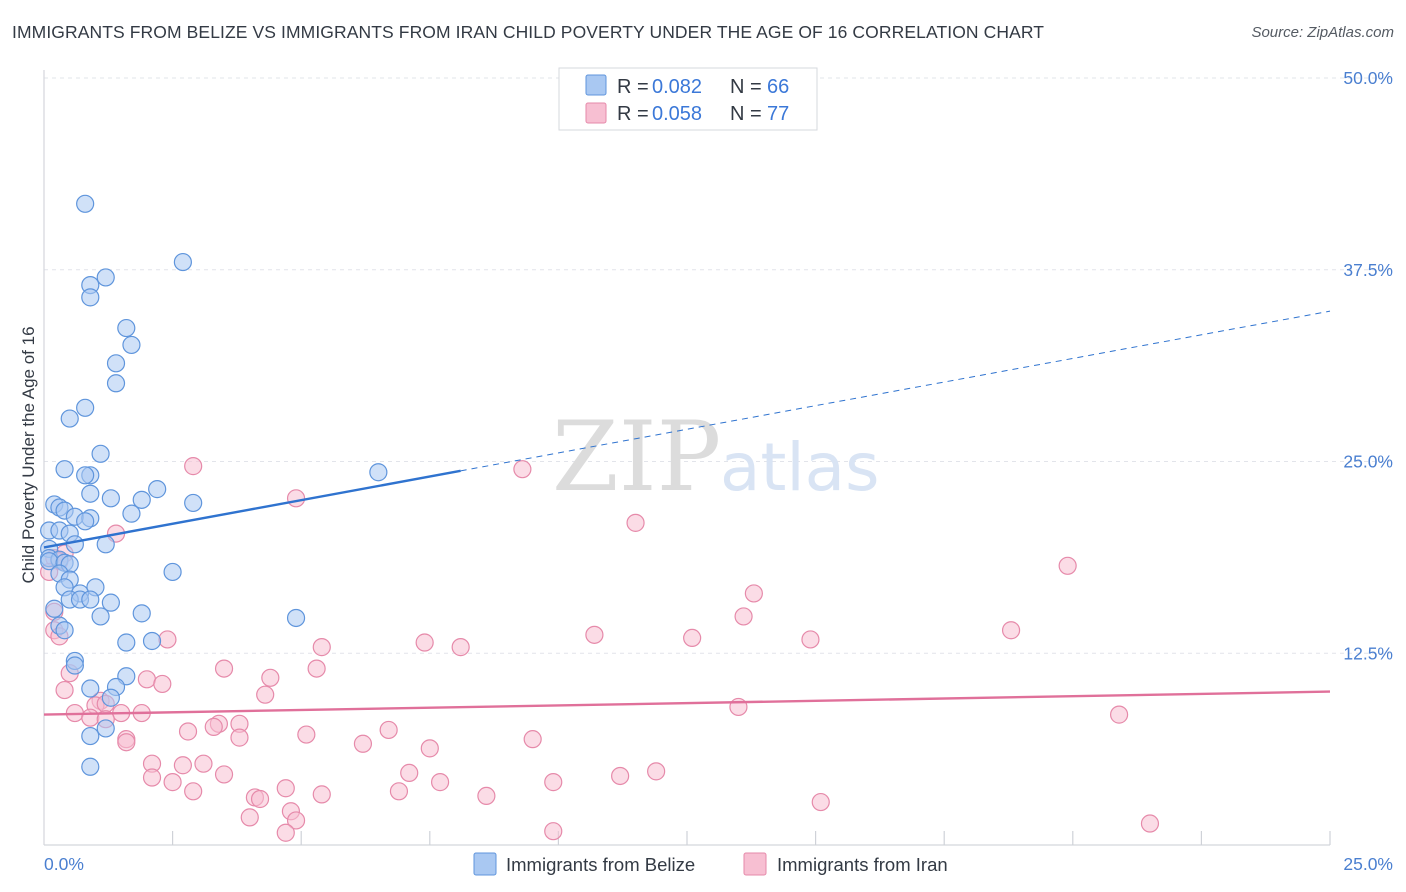 Image resolution: width=1406 pixels, height=892 pixels. I want to click on legend-belize-r-label: R =, so click(633, 87).